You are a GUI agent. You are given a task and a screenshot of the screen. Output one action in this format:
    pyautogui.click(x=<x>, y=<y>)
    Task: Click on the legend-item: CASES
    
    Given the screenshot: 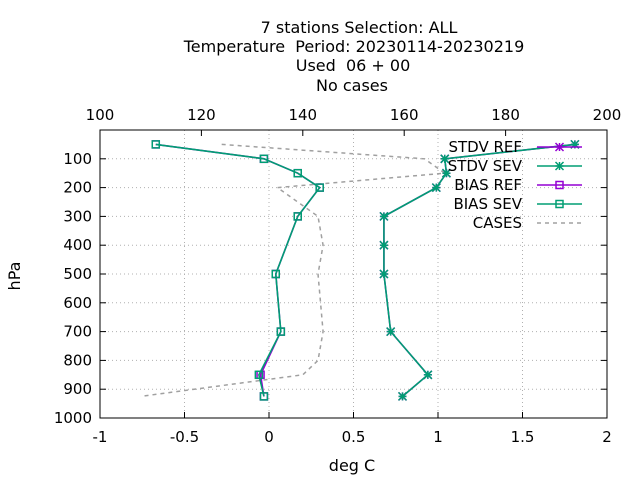 What is the action you would take?
    pyautogui.click(x=527, y=223)
    